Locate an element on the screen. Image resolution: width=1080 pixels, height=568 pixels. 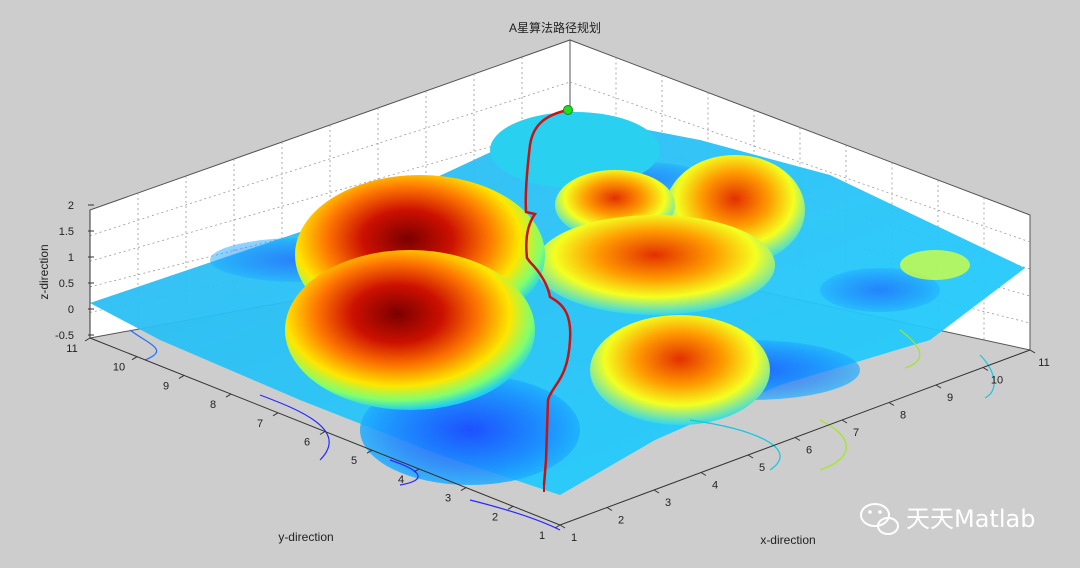
x-tick-label: 2 is located at coordinates (621, 521).